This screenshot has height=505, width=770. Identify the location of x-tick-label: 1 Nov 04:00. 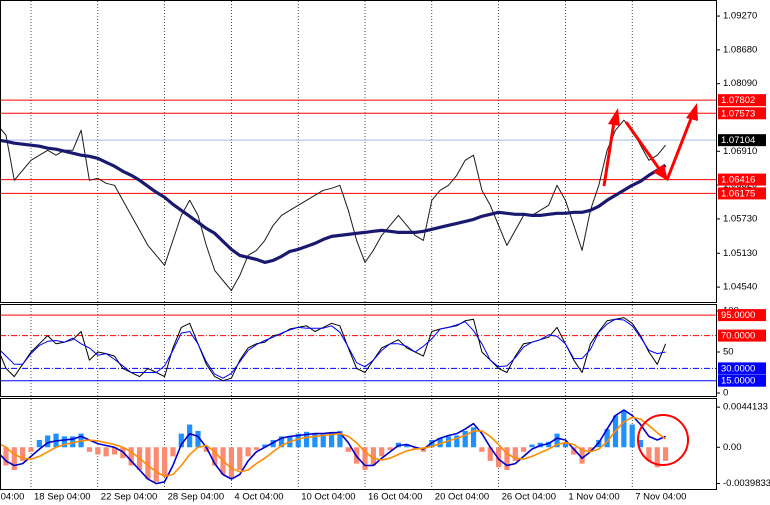
(593, 497).